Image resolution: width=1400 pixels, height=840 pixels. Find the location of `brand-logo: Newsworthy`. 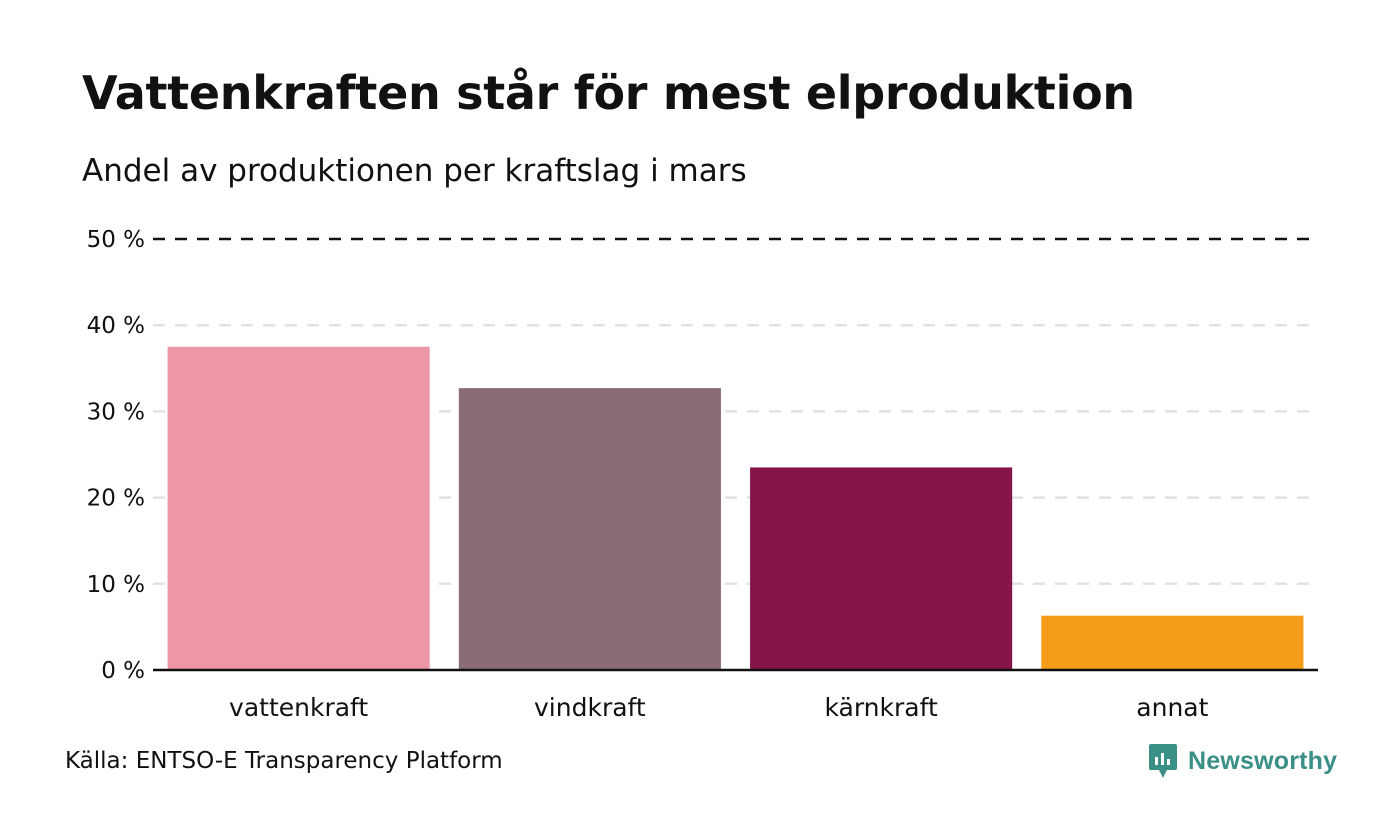

brand-logo: Newsworthy is located at coordinates (1242, 761).